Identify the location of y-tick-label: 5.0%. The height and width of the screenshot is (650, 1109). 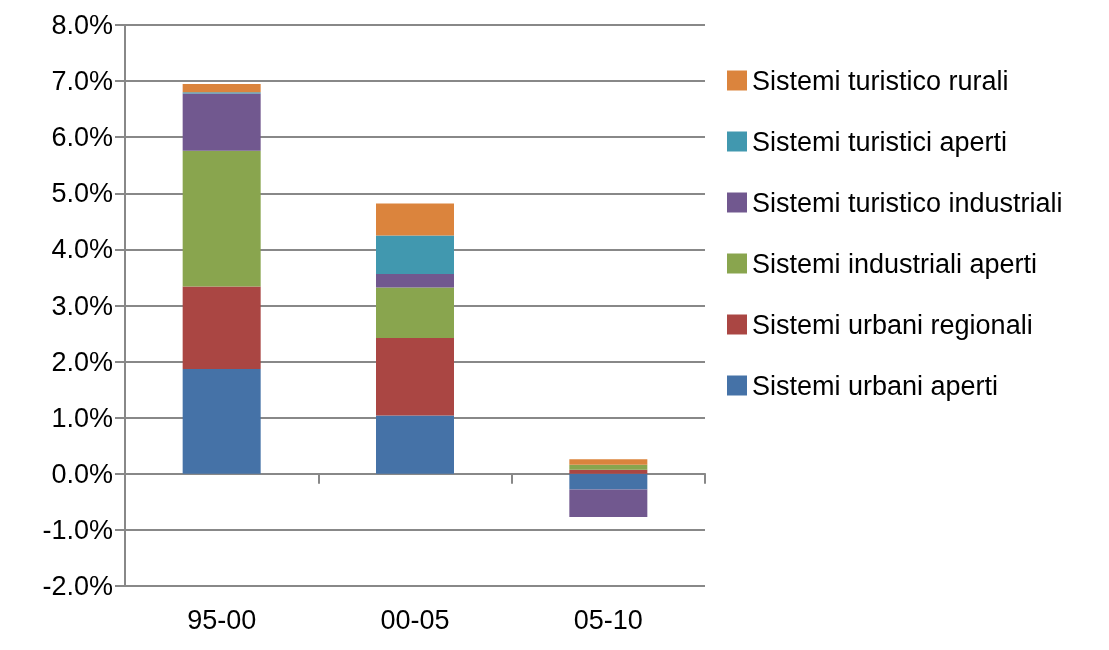
(82, 193).